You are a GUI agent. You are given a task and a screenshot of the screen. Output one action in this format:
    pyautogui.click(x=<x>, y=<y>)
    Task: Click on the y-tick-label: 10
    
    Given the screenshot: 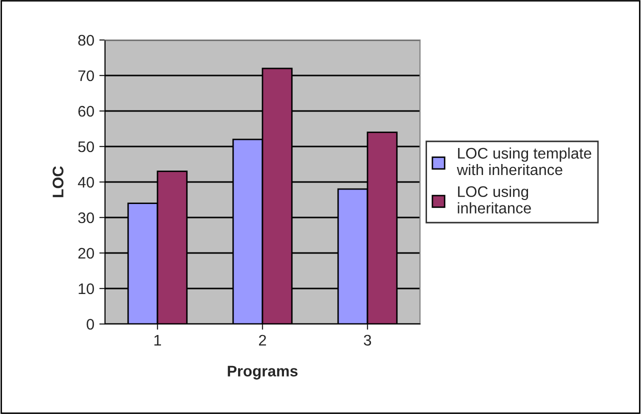 What is the action you would take?
    pyautogui.click(x=86, y=288)
    